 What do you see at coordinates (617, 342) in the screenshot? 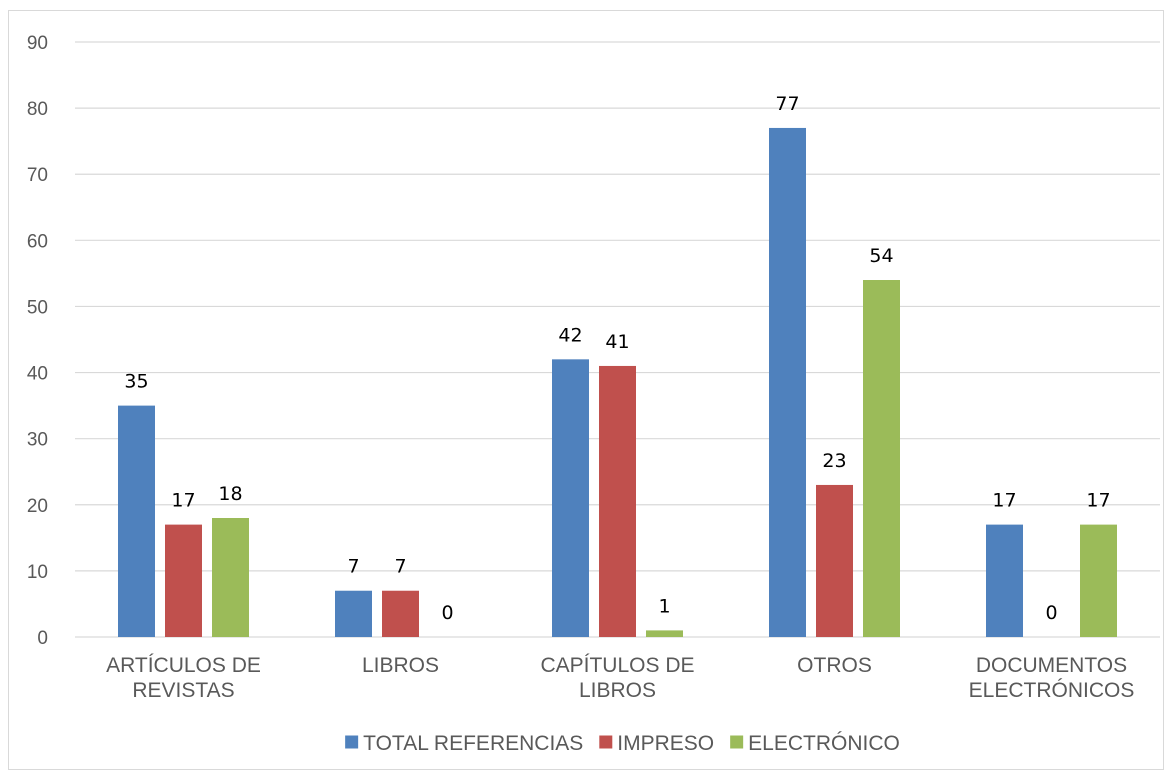
I see `data-label: 41` at bounding box center [617, 342].